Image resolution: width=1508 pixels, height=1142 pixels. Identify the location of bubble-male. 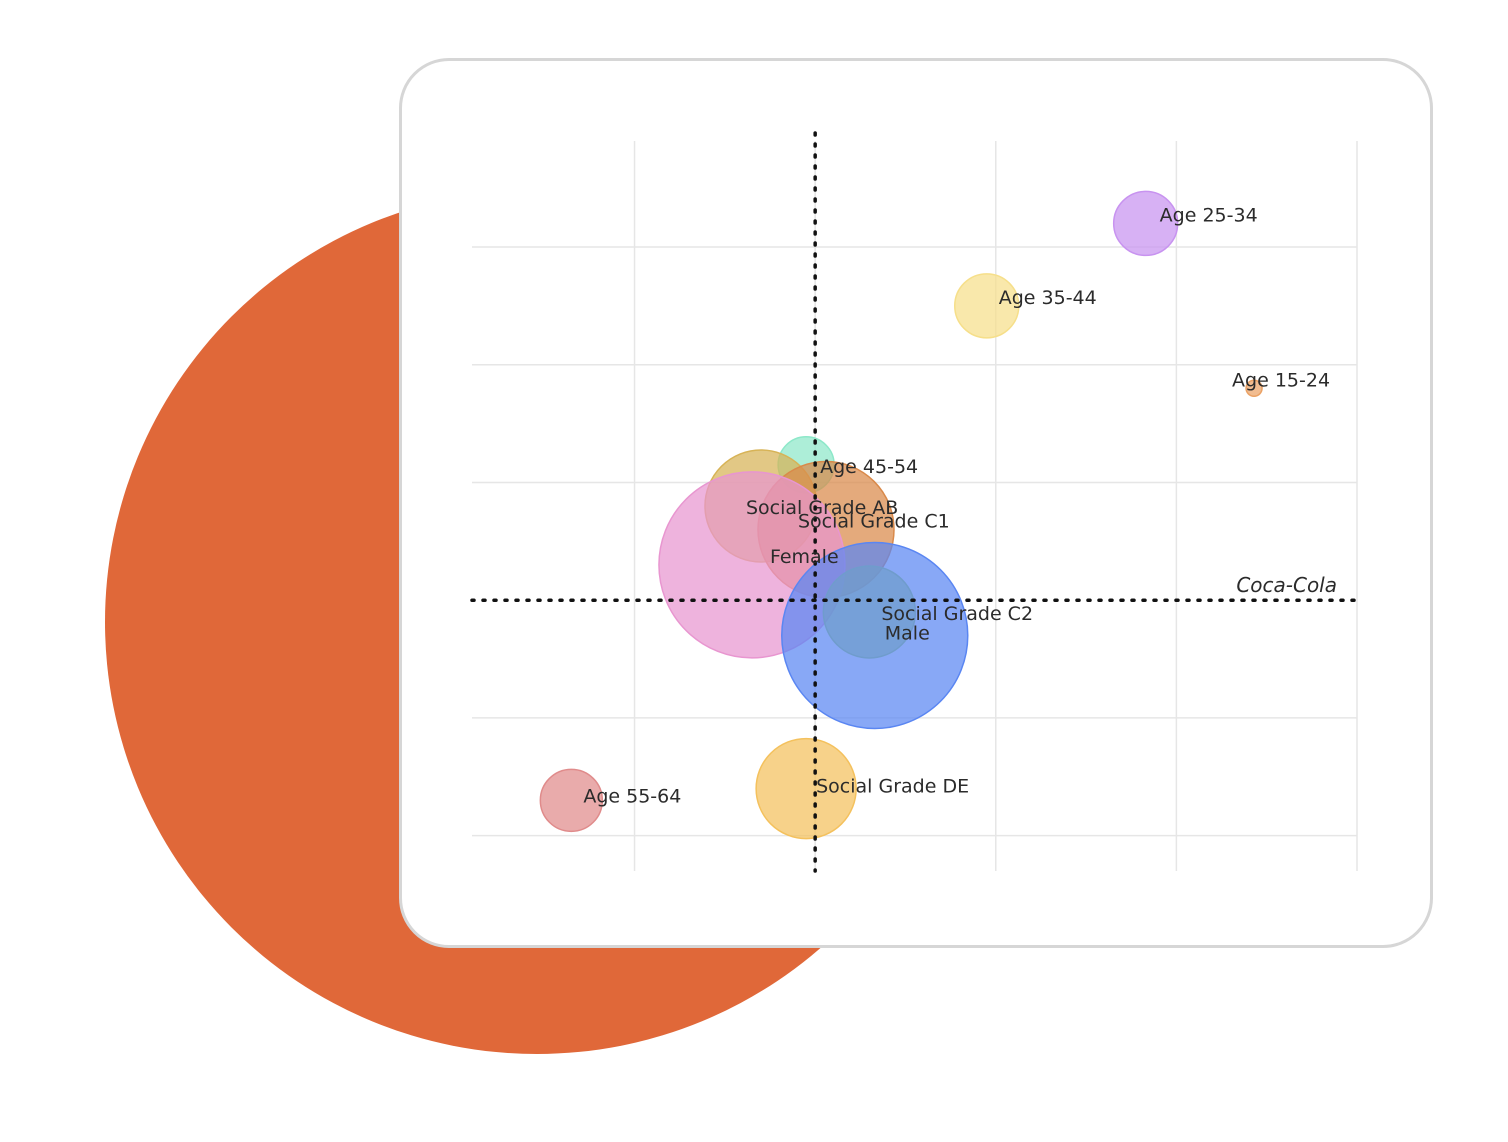
(875, 635).